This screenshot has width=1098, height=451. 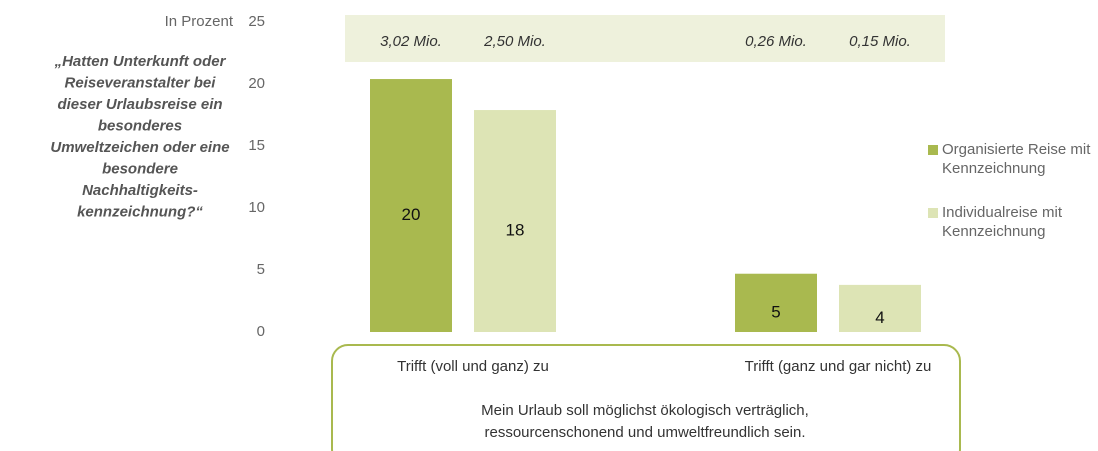 What do you see at coordinates (646, 397) in the screenshot?
I see `x-label-box` at bounding box center [646, 397].